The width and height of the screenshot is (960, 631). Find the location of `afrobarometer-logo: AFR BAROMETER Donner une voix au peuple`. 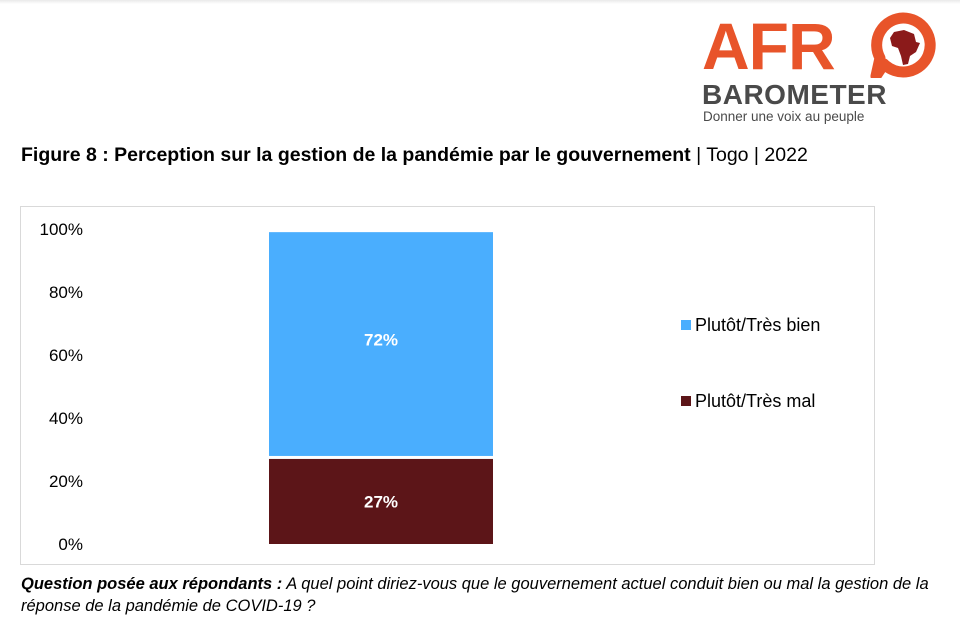

afrobarometer-logo: AFR BAROMETER Donner une voix au peuple is located at coordinates (825, 68).